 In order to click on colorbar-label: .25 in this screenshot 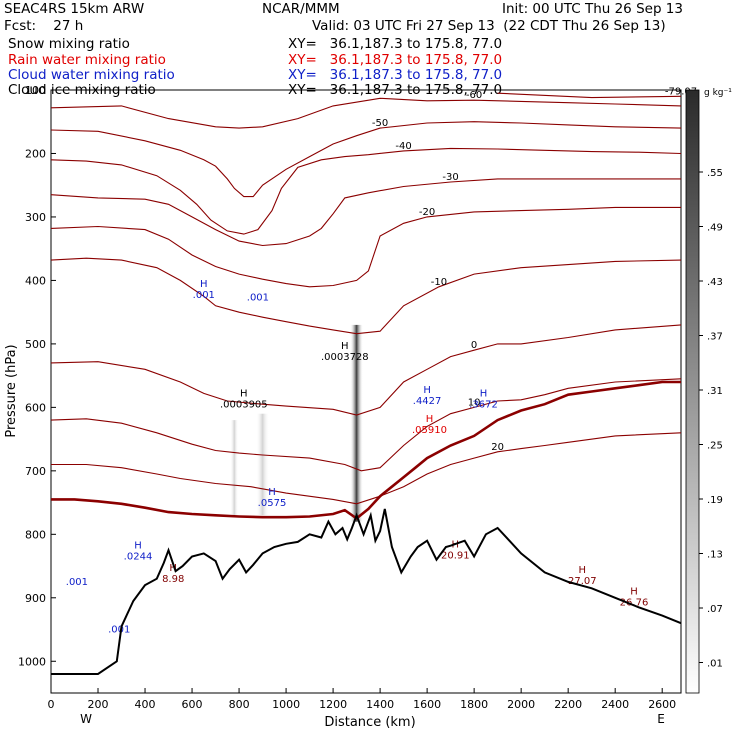, I will do `click(715, 446)`.